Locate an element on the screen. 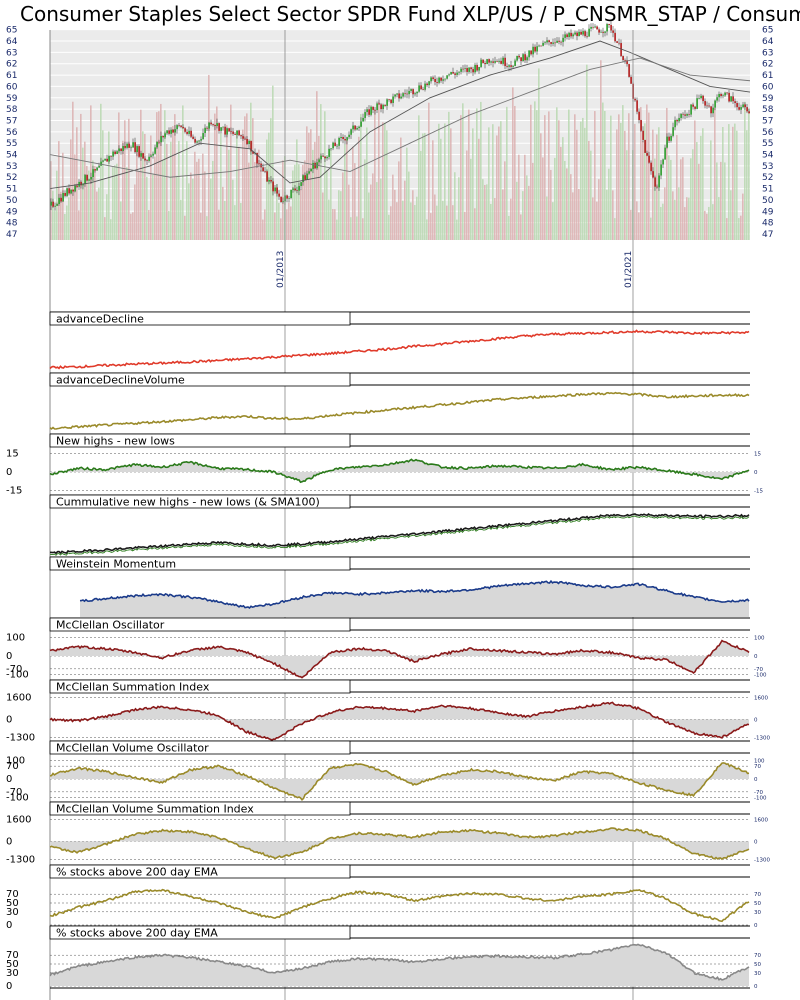  price-tick-label-left: 58 is located at coordinates (12, 110).